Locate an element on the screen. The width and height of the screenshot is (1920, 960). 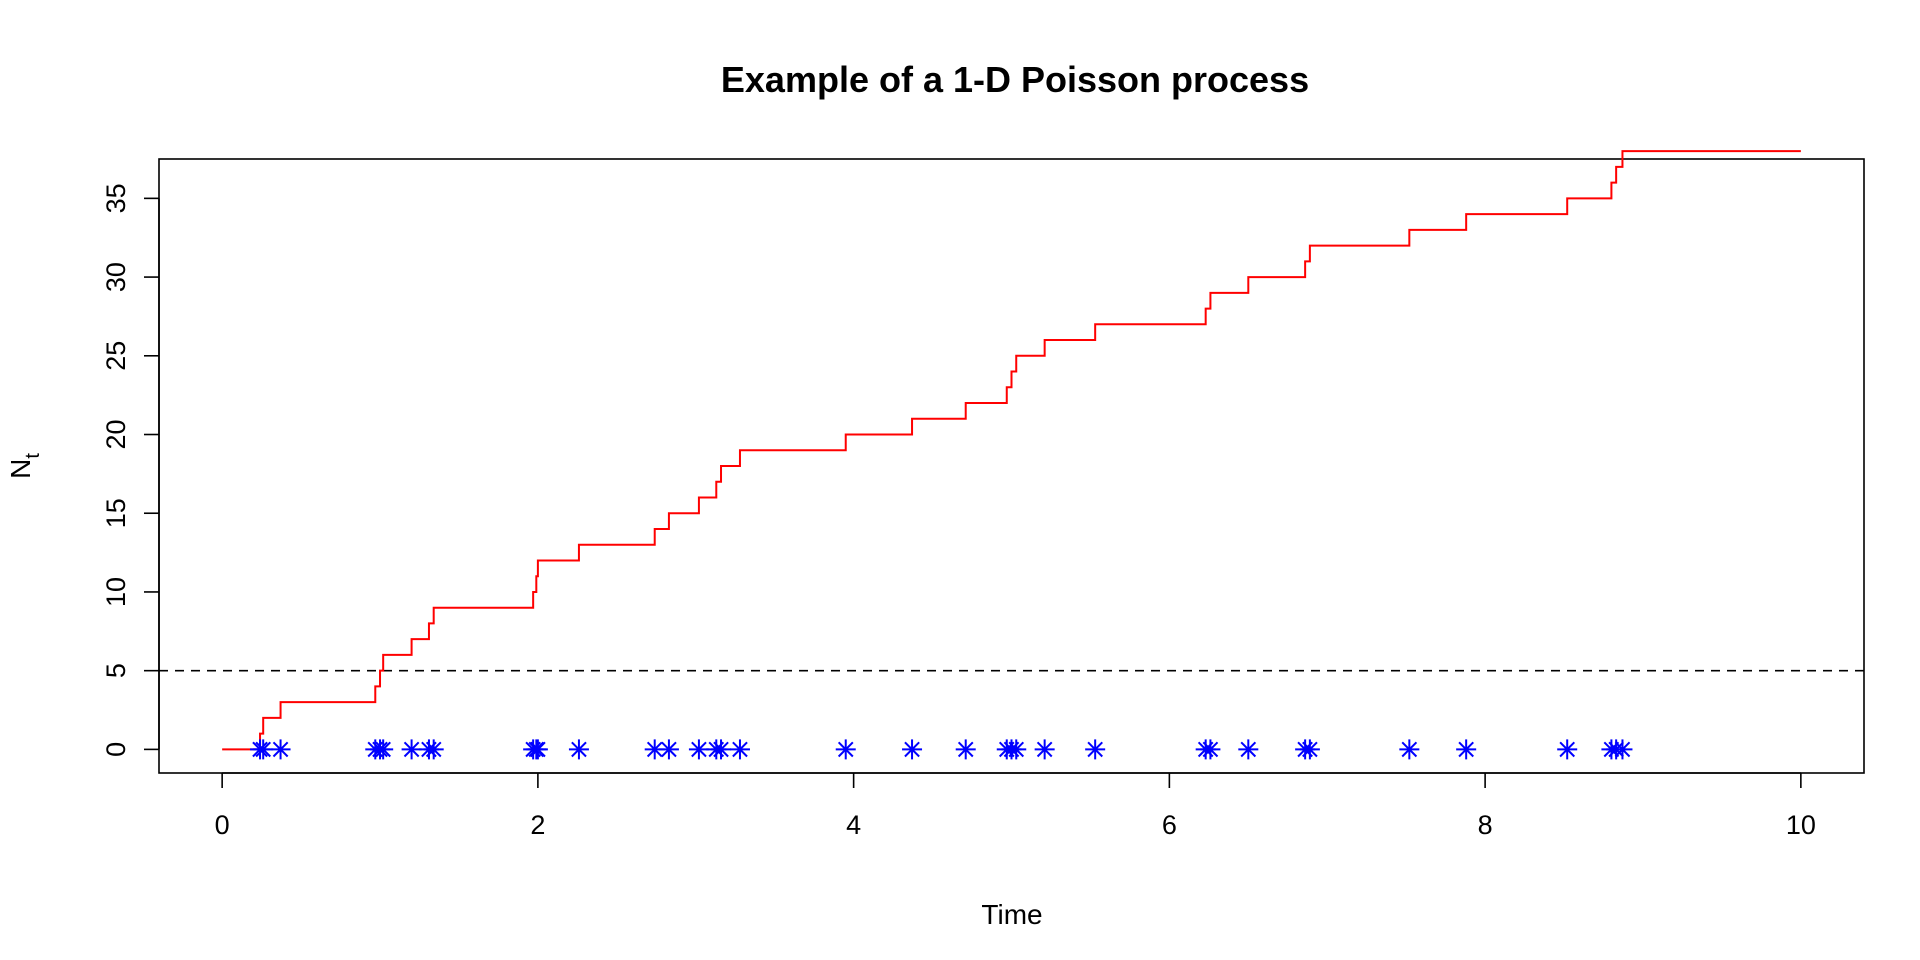
x-tick-label: 4 is located at coordinates (853, 825).